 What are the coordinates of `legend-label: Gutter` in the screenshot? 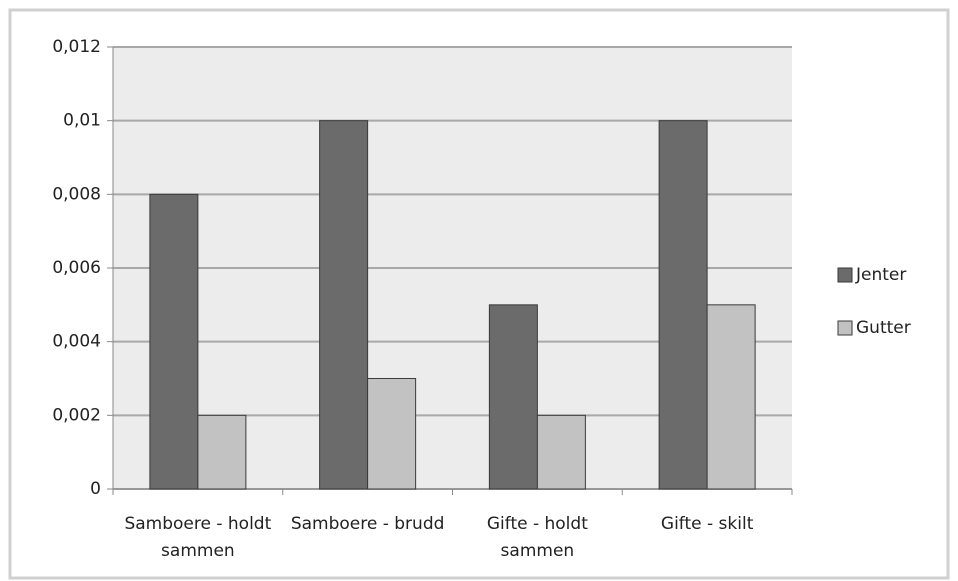 It's located at (883, 328).